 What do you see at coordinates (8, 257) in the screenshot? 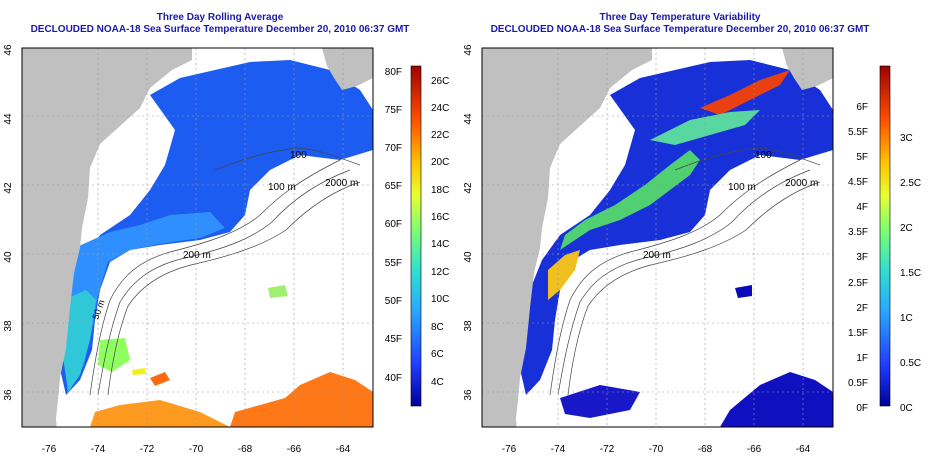
I see `left-lat-tick: 40` at bounding box center [8, 257].